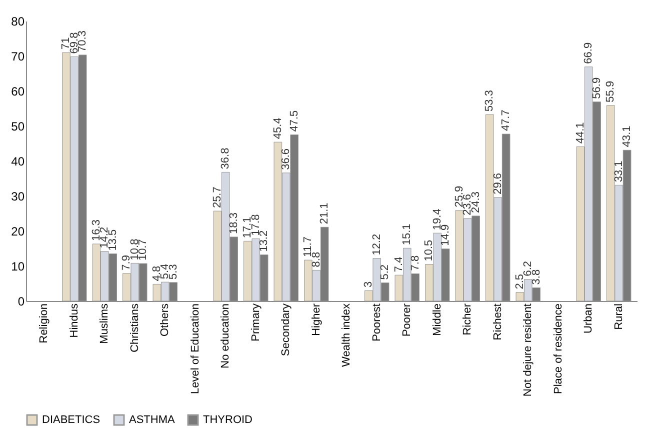  I want to click on data-label: 5.2, so click(385, 272).